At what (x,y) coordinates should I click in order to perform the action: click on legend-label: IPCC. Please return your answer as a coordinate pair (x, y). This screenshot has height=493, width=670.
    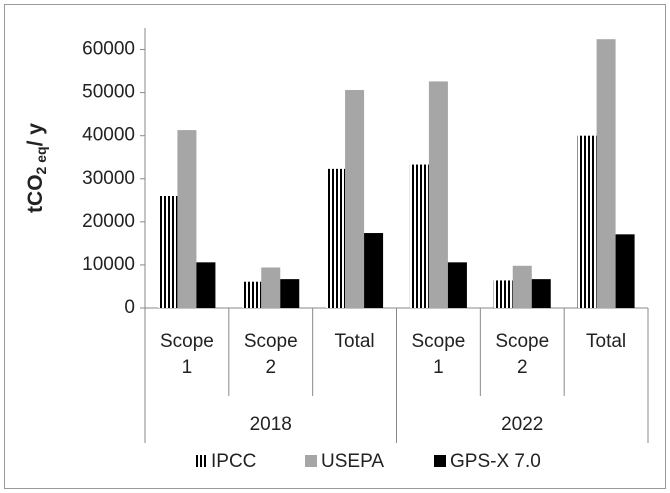
    Looking at the image, I should click on (233, 461).